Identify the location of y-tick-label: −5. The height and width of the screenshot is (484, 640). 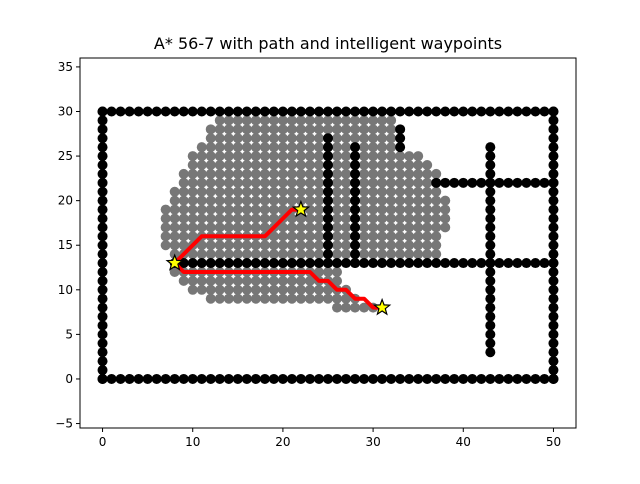
(64, 424).